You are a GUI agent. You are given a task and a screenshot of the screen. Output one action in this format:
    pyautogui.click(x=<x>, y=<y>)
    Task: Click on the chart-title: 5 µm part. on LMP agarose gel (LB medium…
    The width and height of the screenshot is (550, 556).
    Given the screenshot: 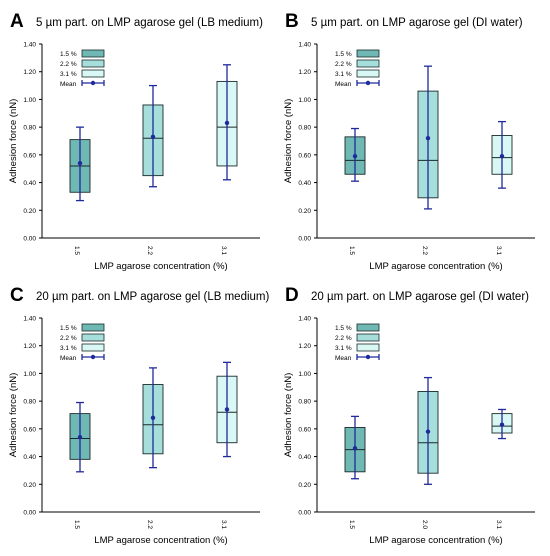 What is the action you would take?
    pyautogui.click(x=149, y=23)
    